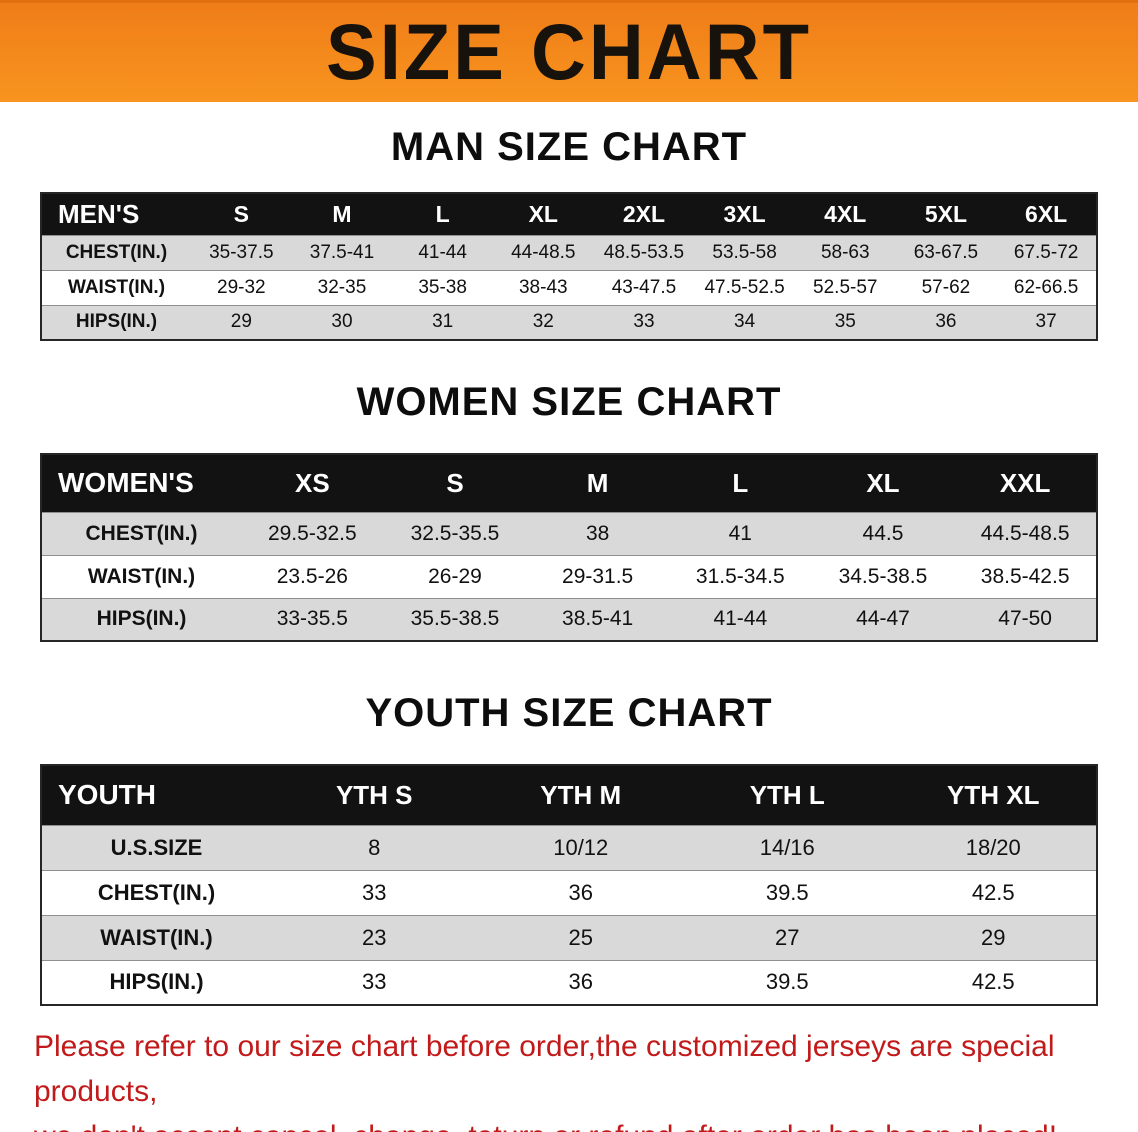 This screenshot has height=1132, width=1138. Describe the element at coordinates (597, 483) in the screenshot. I see `women-size-column-header: M` at that location.